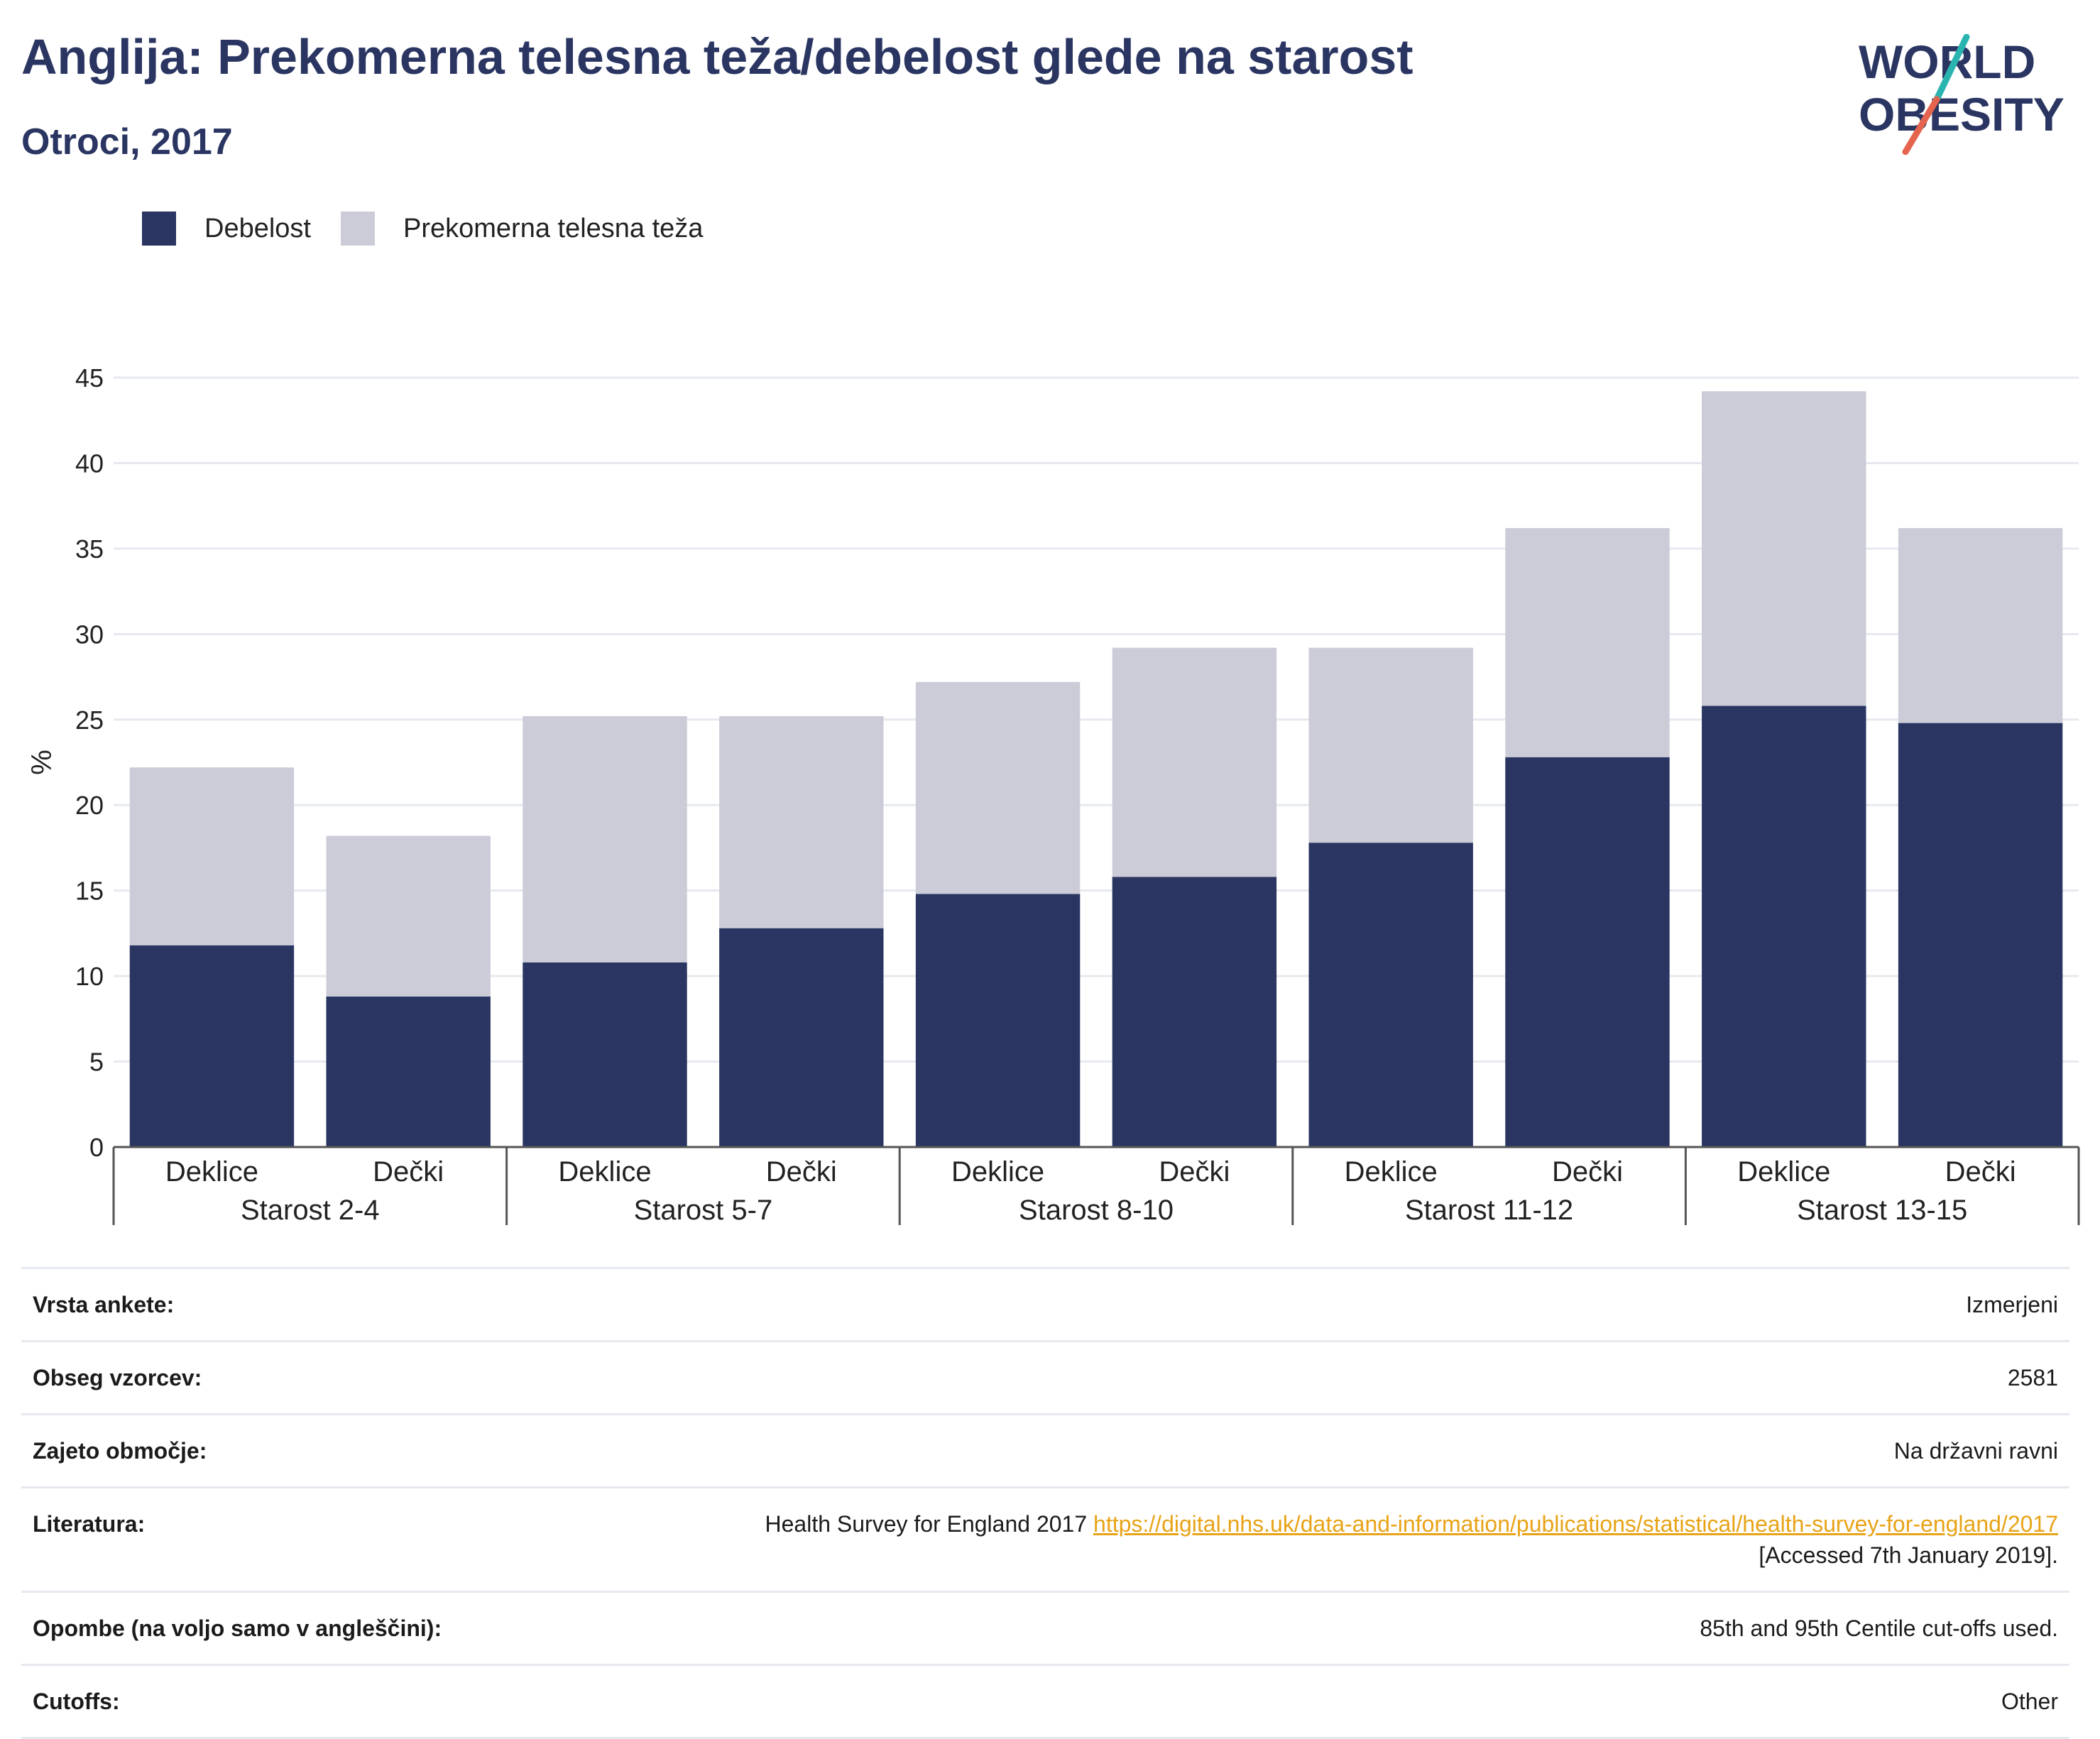 This screenshot has width=2100, height=1739. I want to click on group-label: Starost 11-12, so click(1489, 1210).